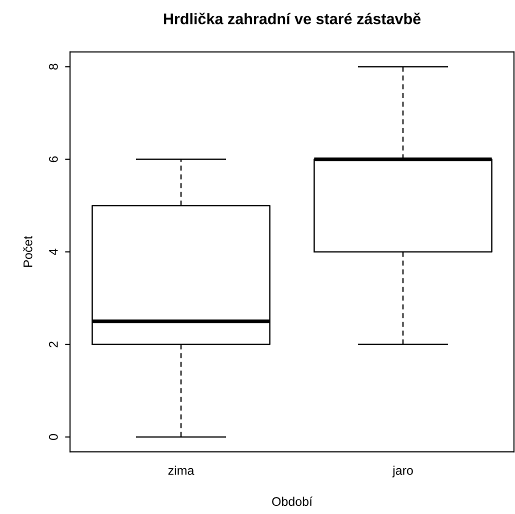  I want to click on y-axis-title: Počet, so click(27, 251).